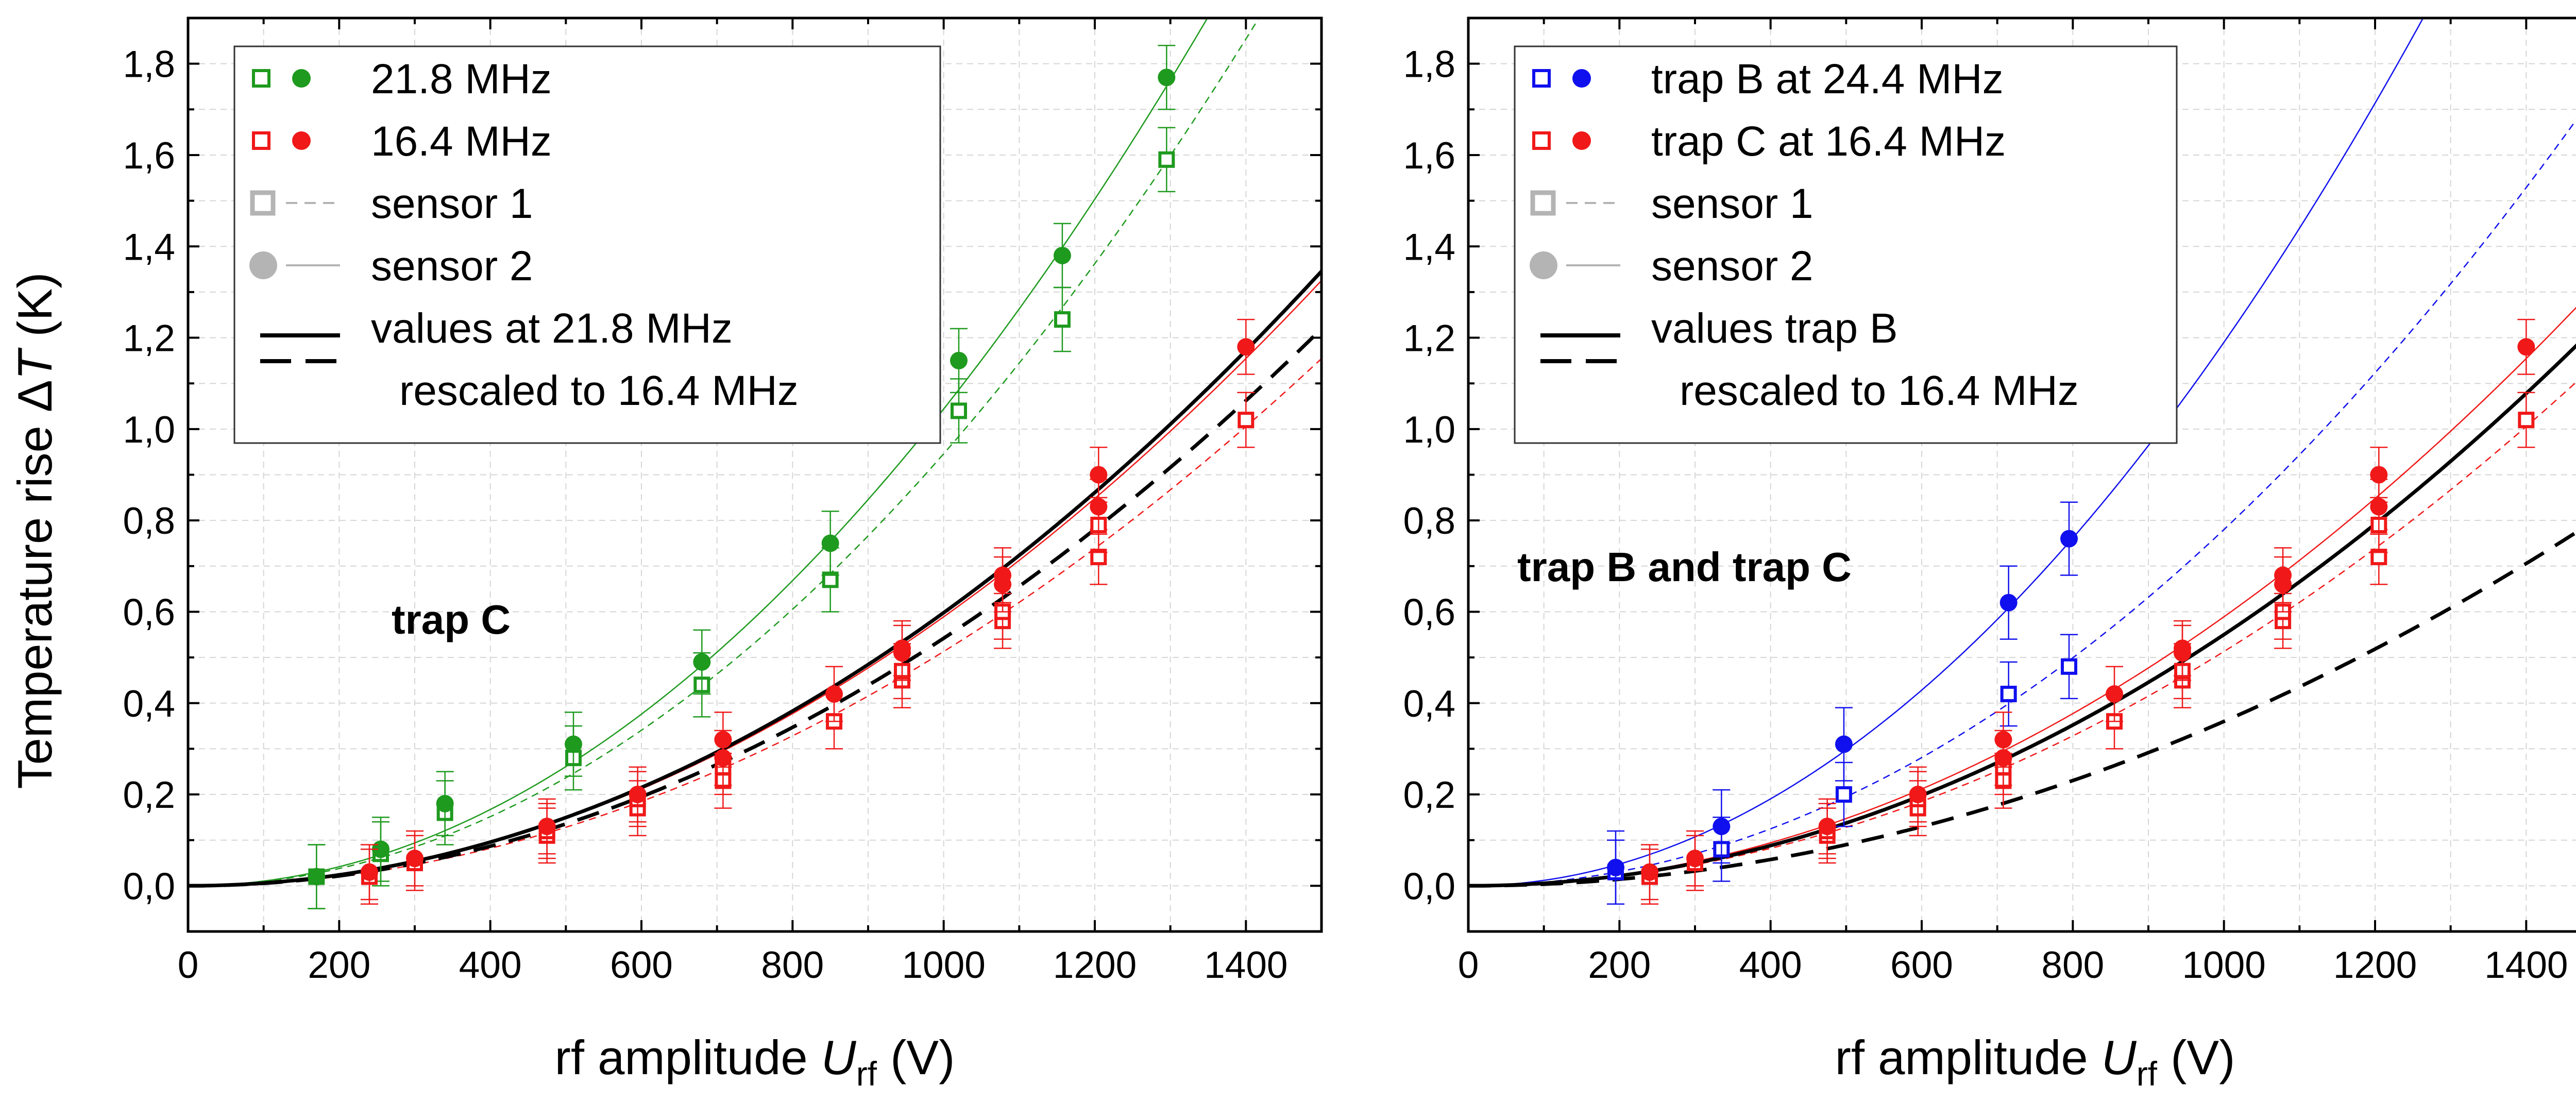  Describe the element at coordinates (1429, 339) in the screenshot. I see `y-tick-label: 1,2` at that location.